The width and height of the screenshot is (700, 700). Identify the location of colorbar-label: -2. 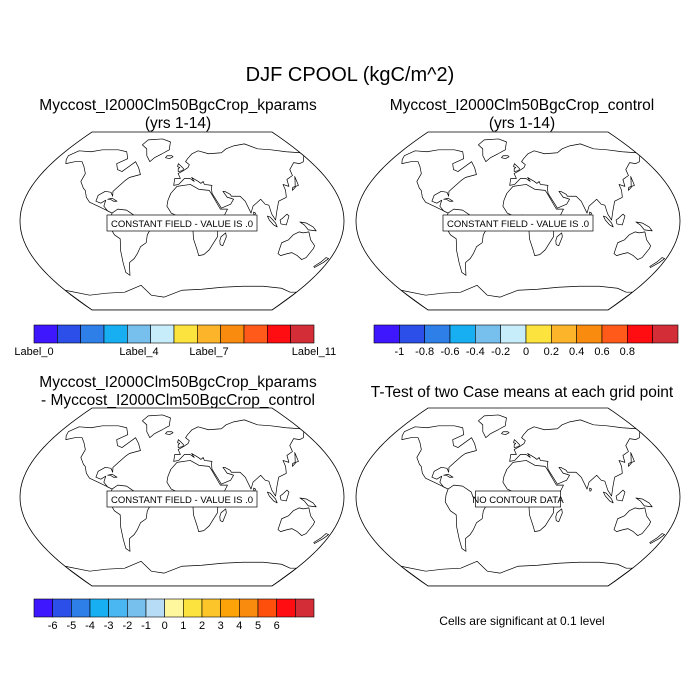
(127, 626).